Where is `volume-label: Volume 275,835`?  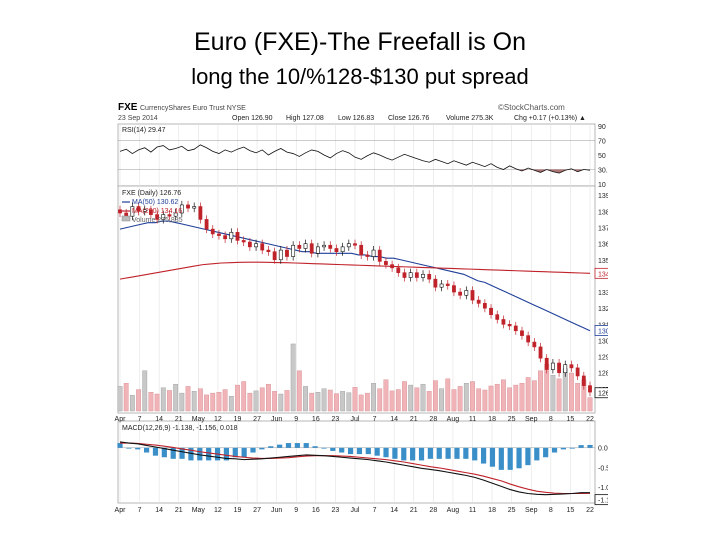
volume-label: Volume 275,835 is located at coordinates (157, 220).